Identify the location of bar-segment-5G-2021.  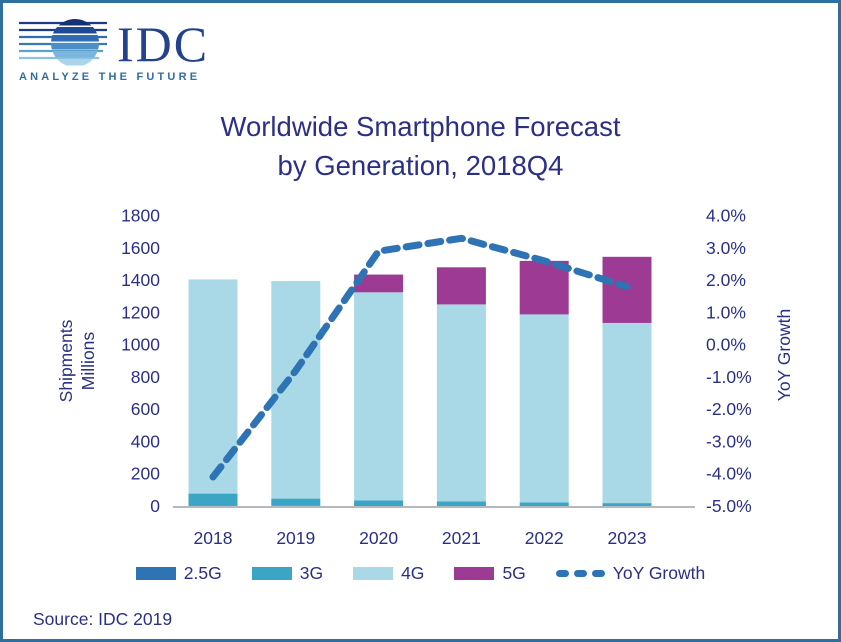
(461, 286).